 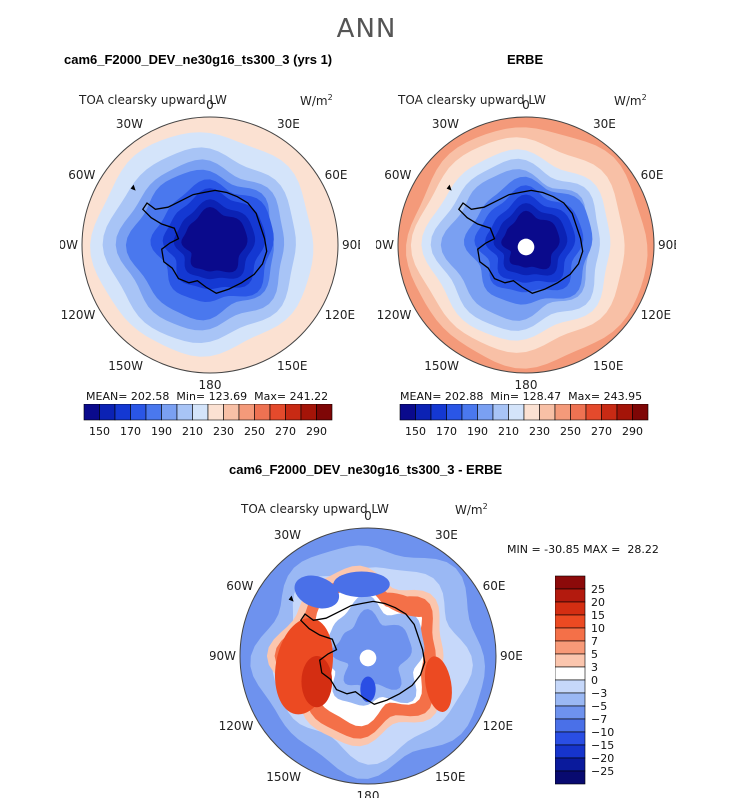 I want to click on colorbar-tick-150: 150, so click(x=99, y=431).